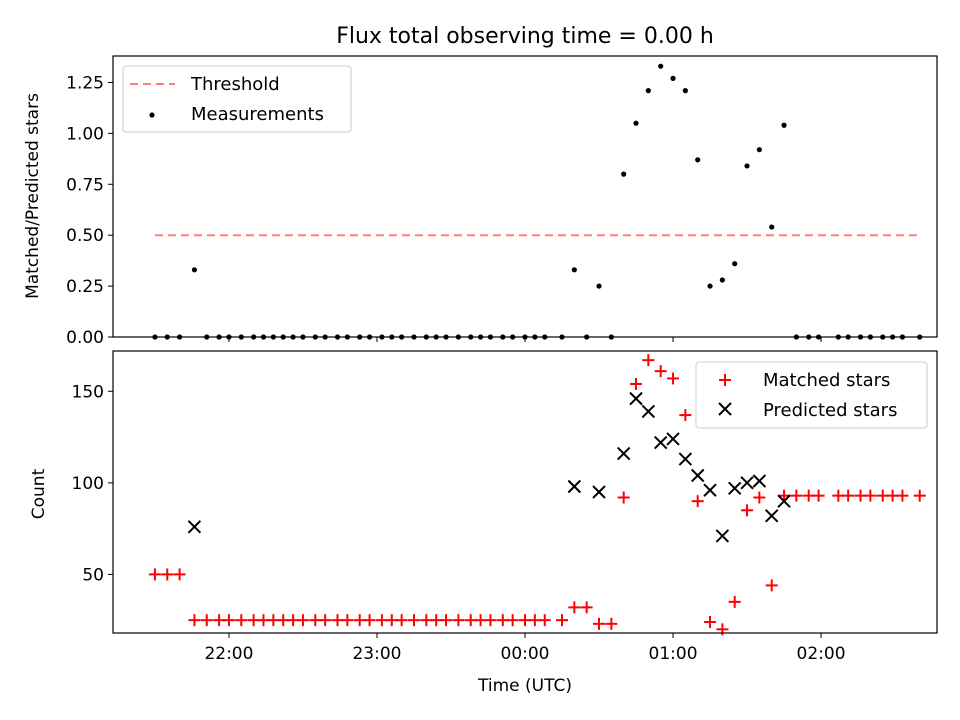 The height and width of the screenshot is (720, 960). Describe the element at coordinates (830, 410) in the screenshot. I see `predicted-legend-label: Predicted stars` at that location.